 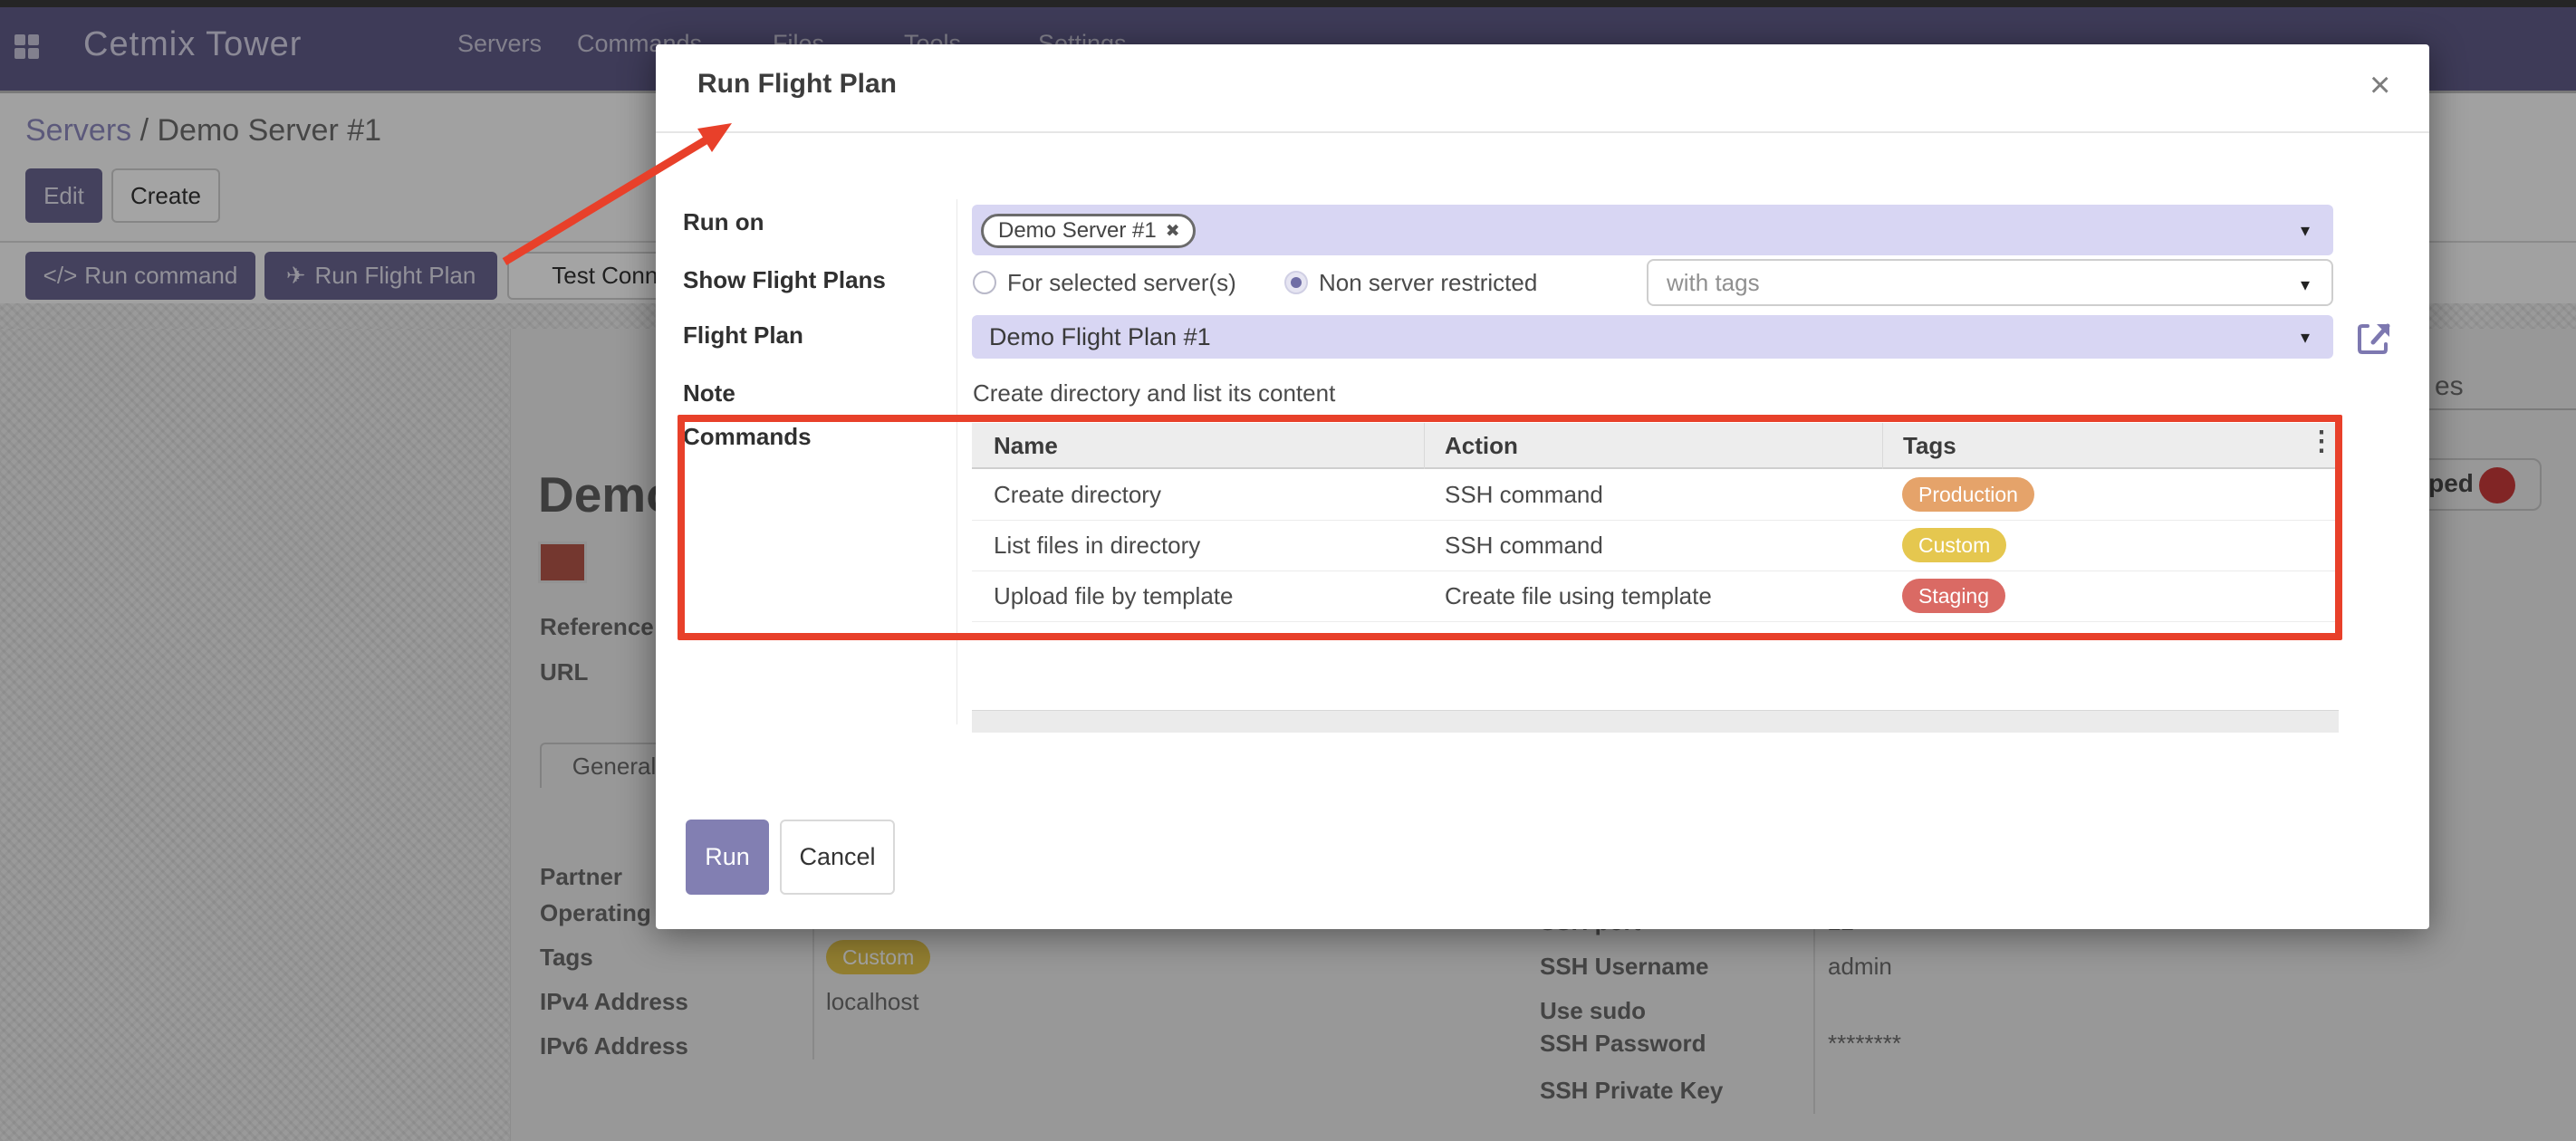 I want to click on commands-label: Commands, so click(x=747, y=436).